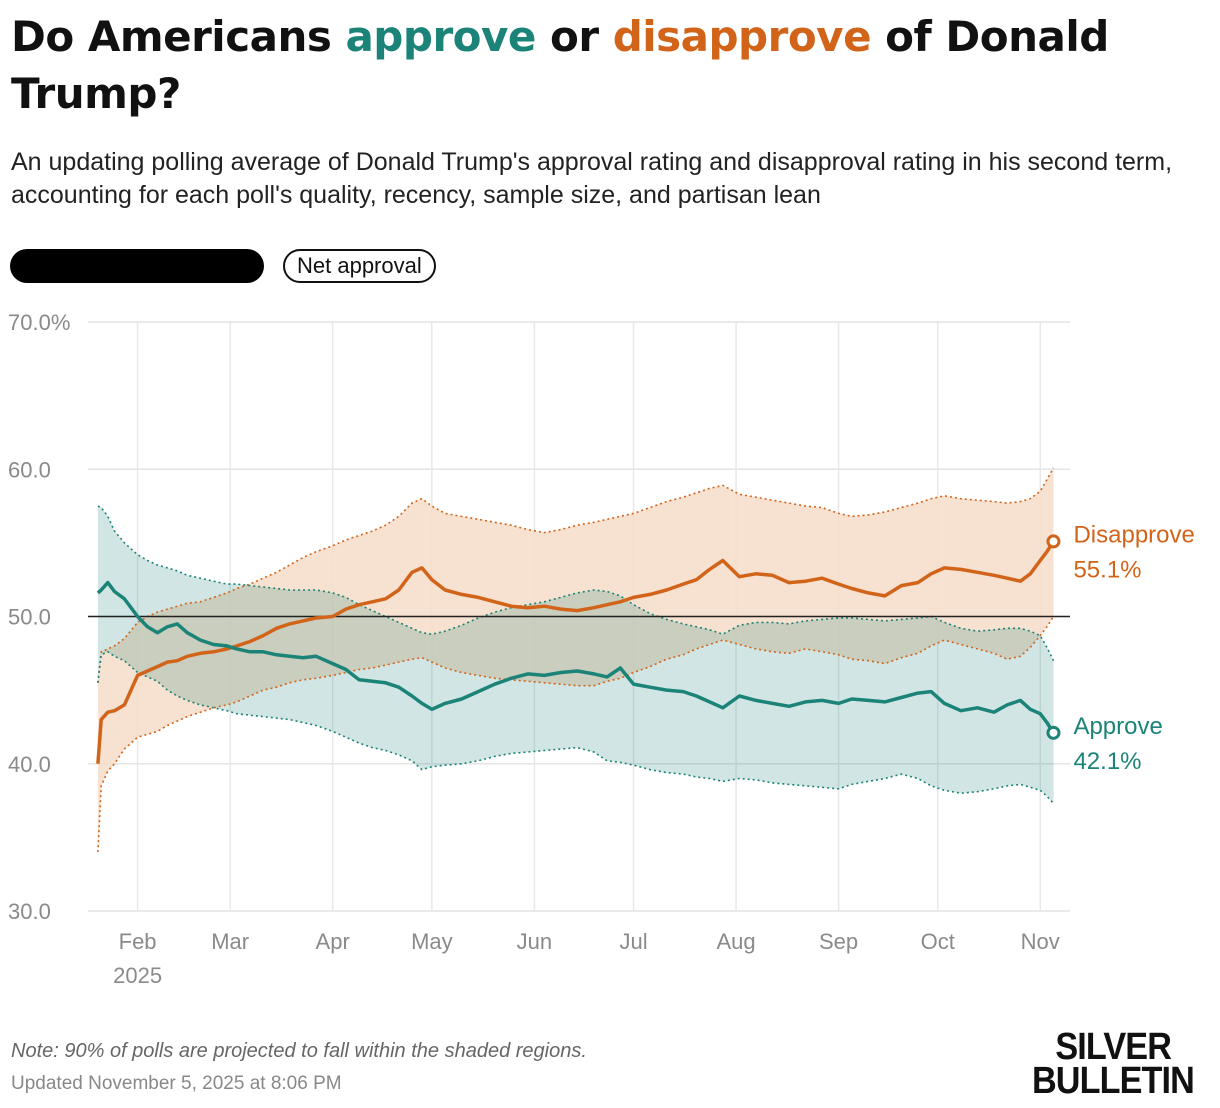 The image size is (1220, 1108). I want to click on title-text-end: of Donald Trump?, so click(560, 65).